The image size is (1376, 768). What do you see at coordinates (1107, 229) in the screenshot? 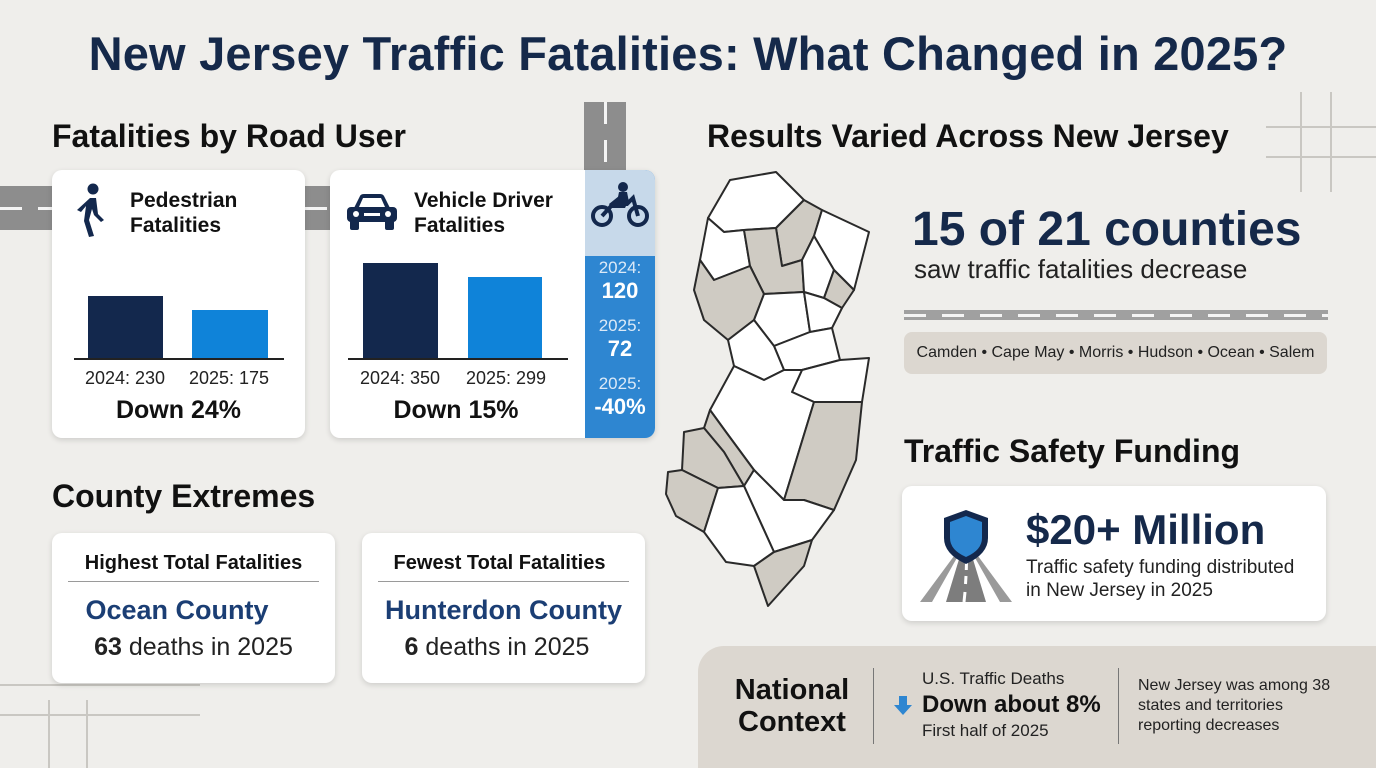
I see `results-stat: 15 of 21 counties` at bounding box center [1107, 229].